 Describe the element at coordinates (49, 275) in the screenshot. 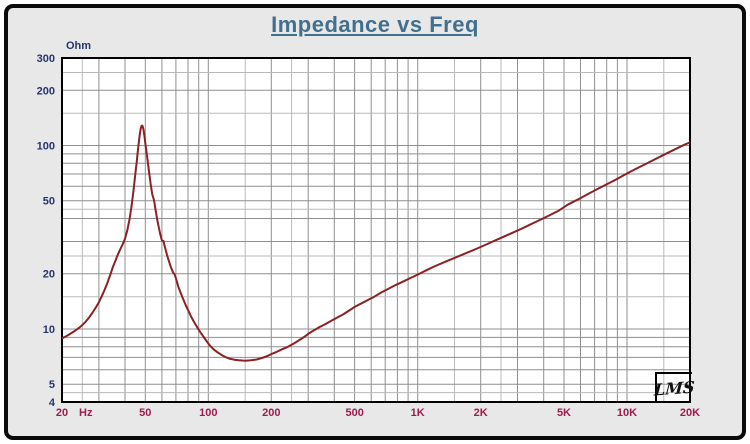

I see `y-tick-label: 20` at that location.